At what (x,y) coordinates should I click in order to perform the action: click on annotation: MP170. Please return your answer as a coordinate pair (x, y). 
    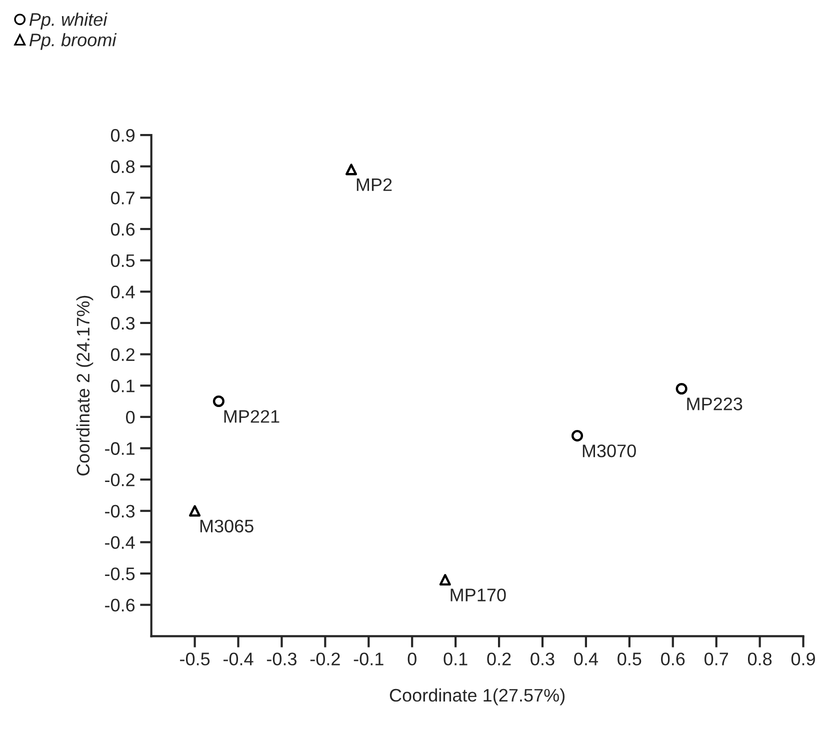
    Looking at the image, I should click on (478, 595).